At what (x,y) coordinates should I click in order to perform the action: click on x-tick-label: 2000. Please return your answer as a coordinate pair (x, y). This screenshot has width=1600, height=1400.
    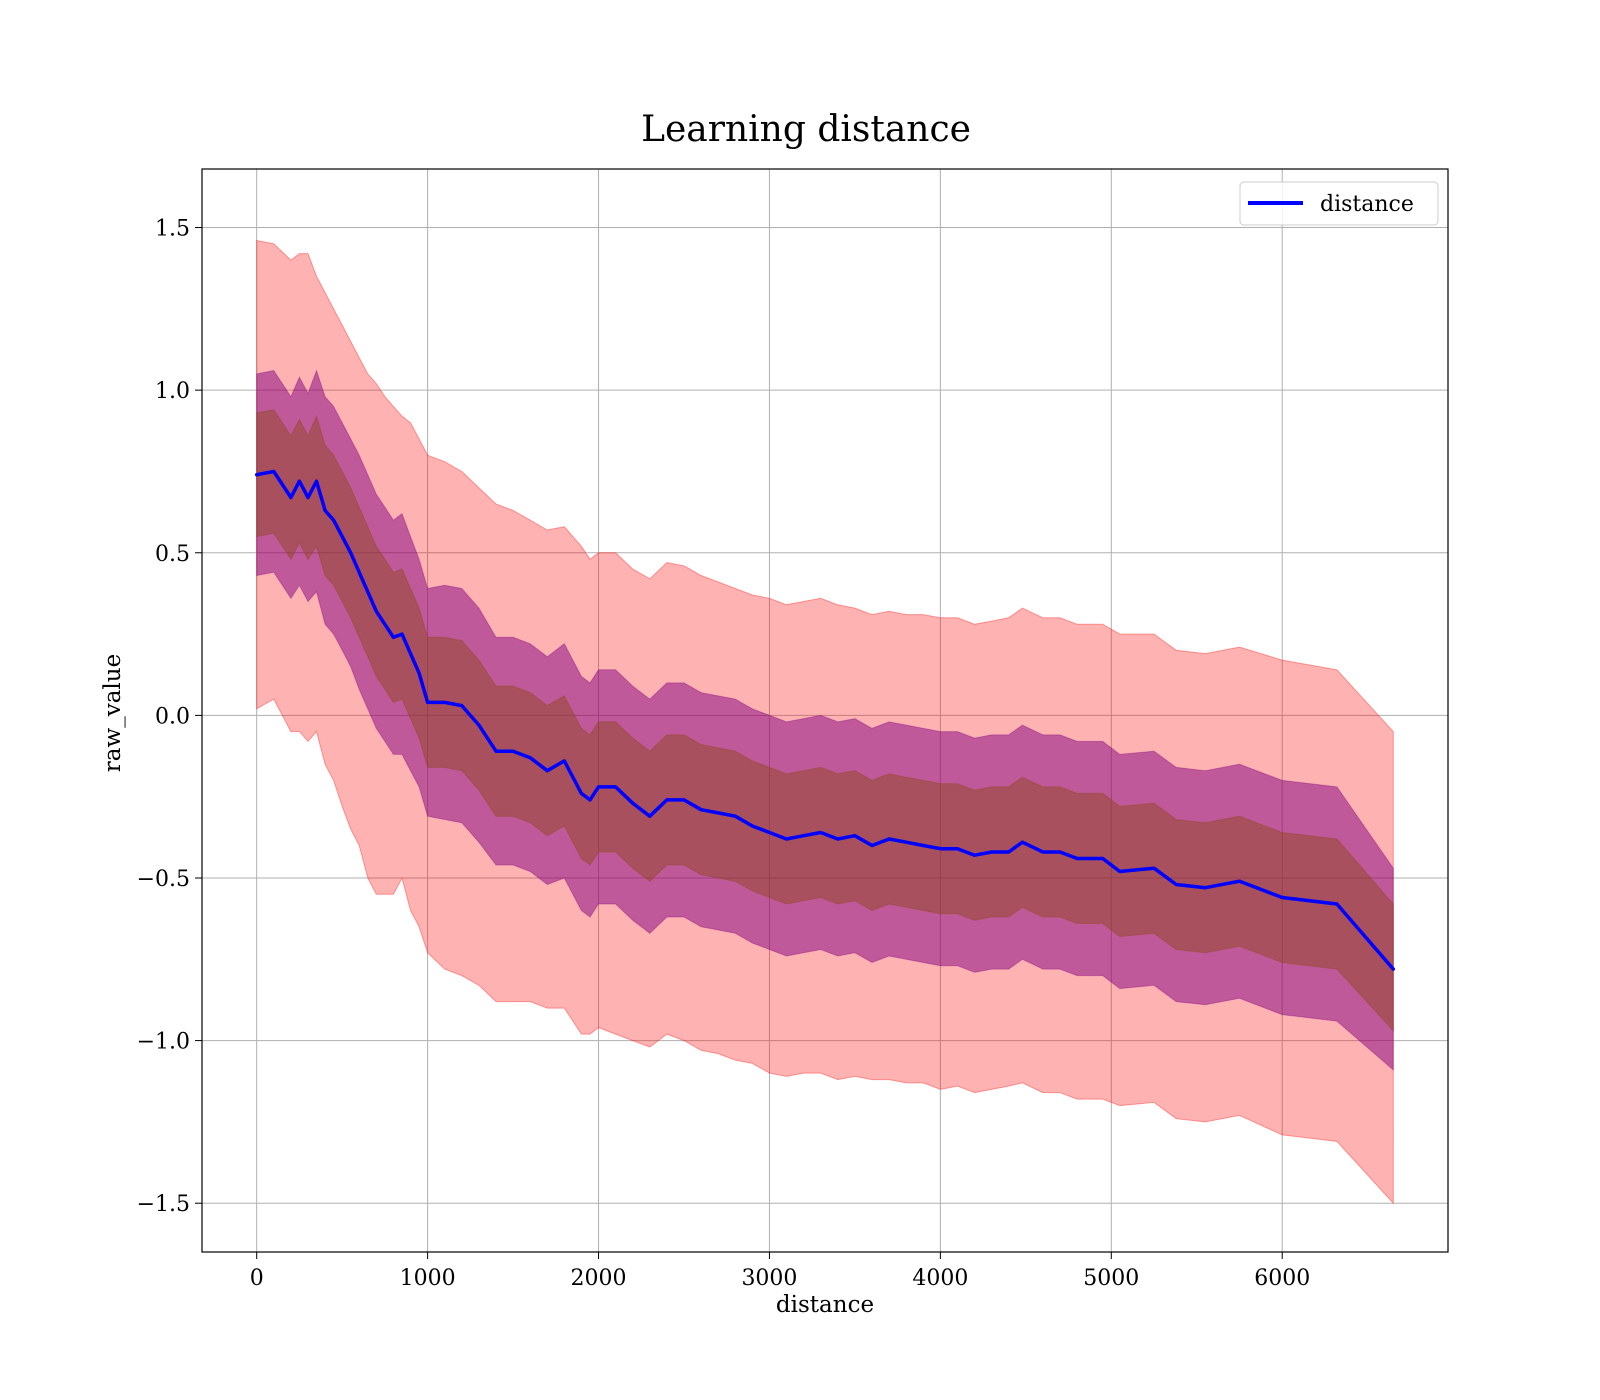
    Looking at the image, I should click on (599, 1278).